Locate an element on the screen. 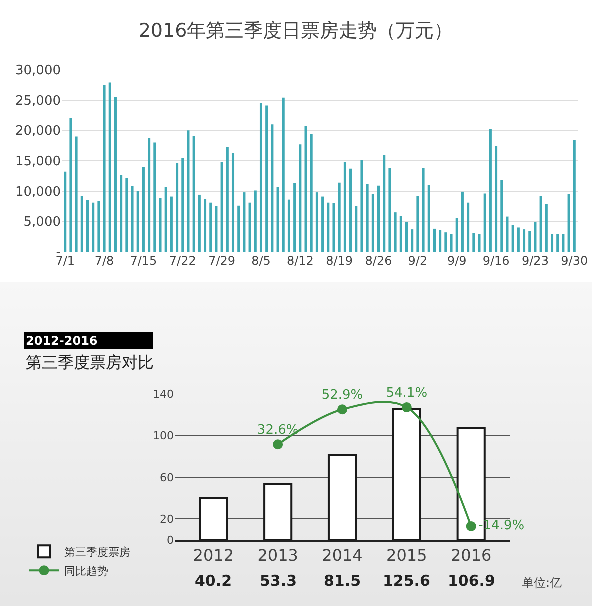  data-label: 40.2 is located at coordinates (213, 581).